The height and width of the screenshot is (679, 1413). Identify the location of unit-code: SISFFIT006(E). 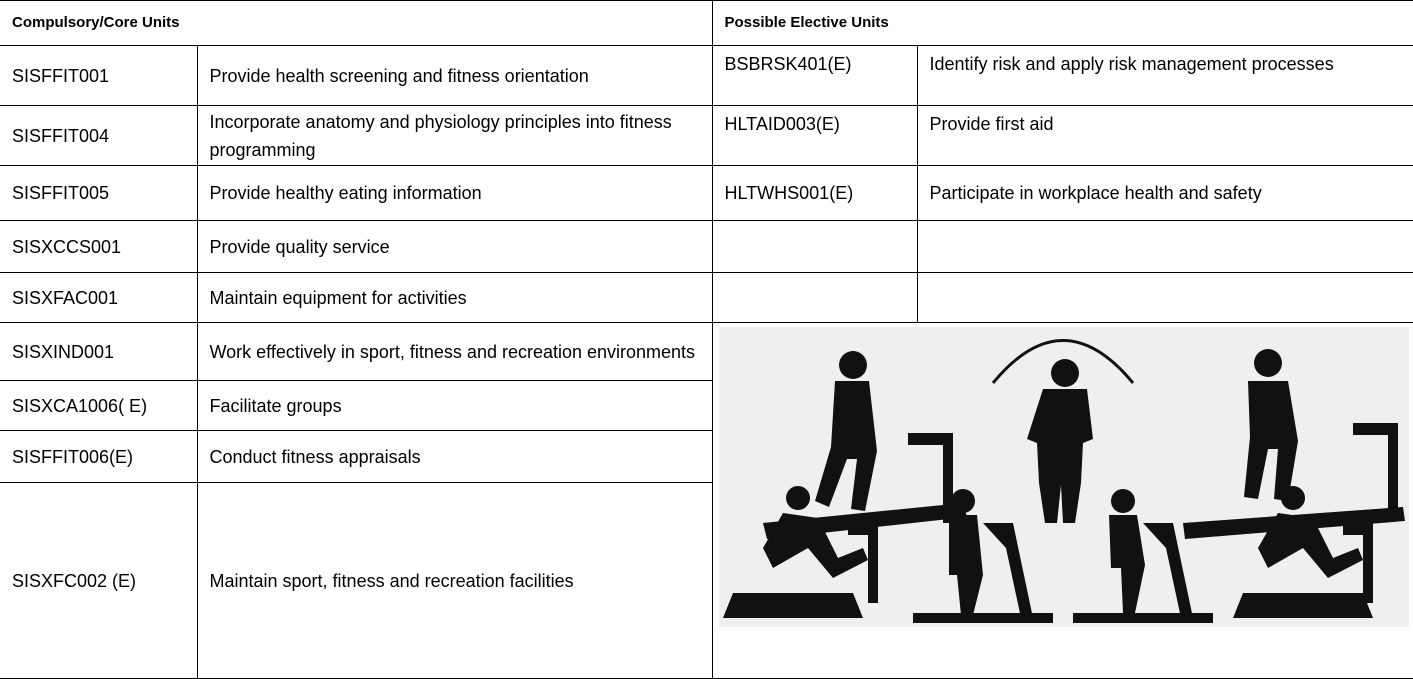
(99, 456).